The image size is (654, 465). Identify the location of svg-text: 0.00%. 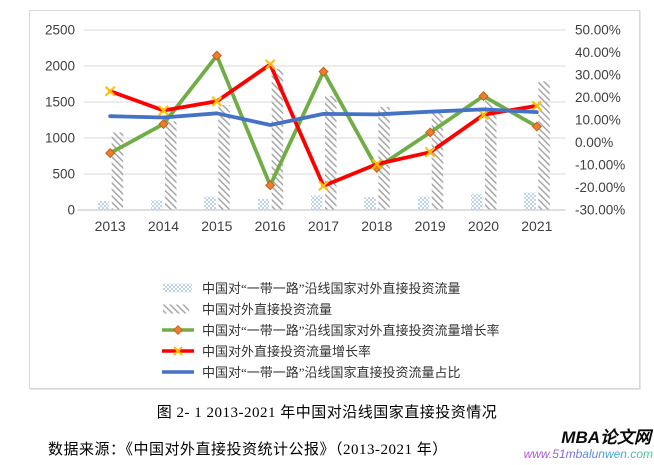
(594, 142).